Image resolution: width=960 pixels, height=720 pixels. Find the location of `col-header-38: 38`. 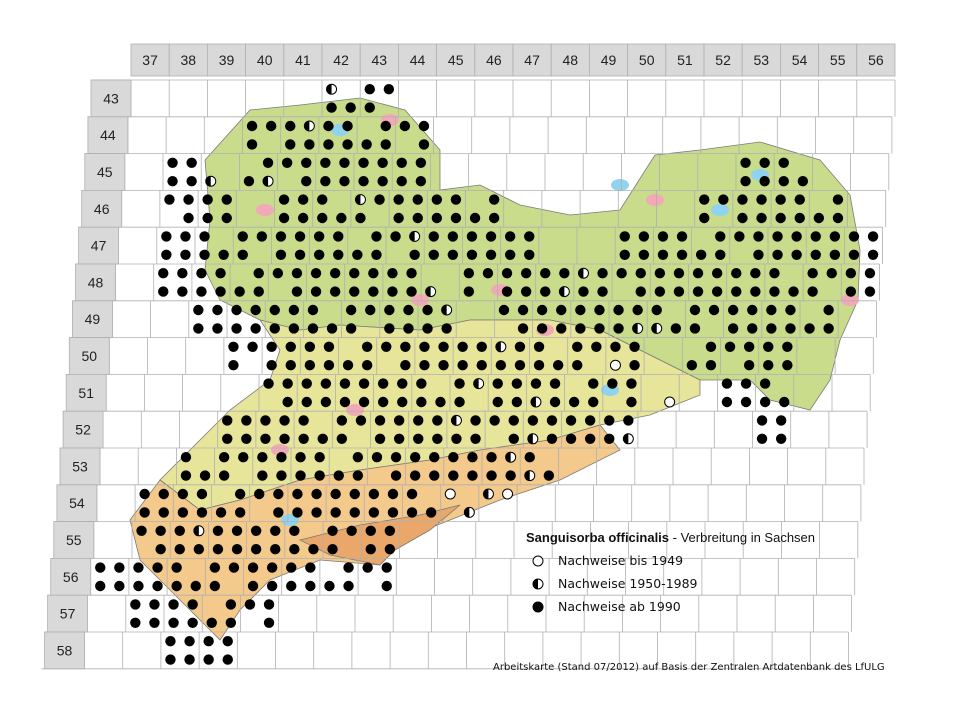

col-header-38: 38 is located at coordinates (189, 60).